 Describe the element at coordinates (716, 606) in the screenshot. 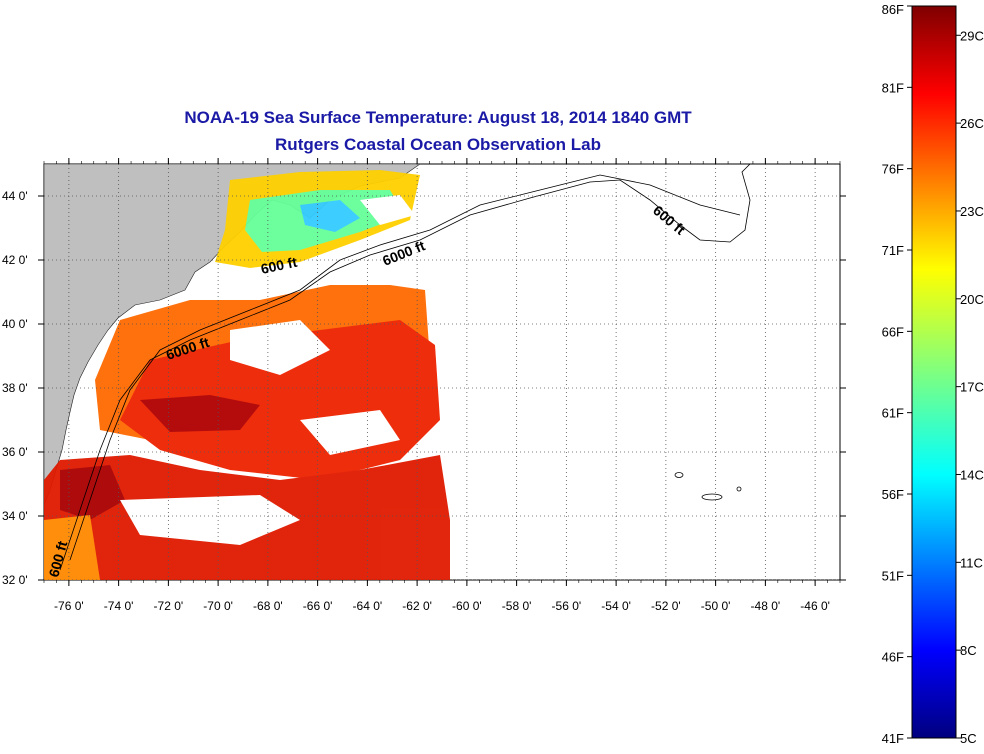

I see `lon-tick-label: -50 0'` at that location.